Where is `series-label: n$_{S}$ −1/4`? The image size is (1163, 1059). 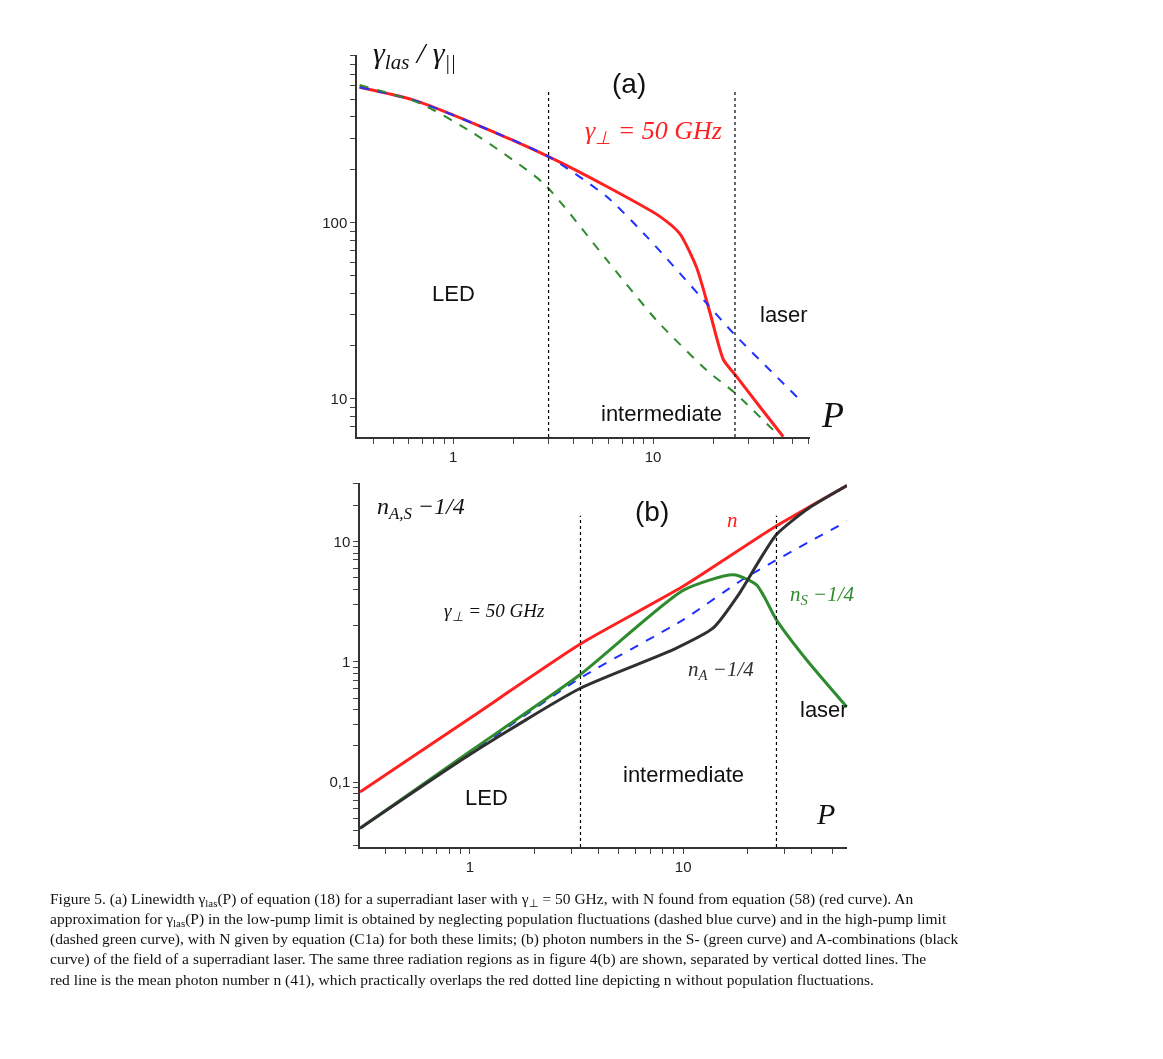
series-label: n$_{S}$ −1/4 is located at coordinates (822, 595).